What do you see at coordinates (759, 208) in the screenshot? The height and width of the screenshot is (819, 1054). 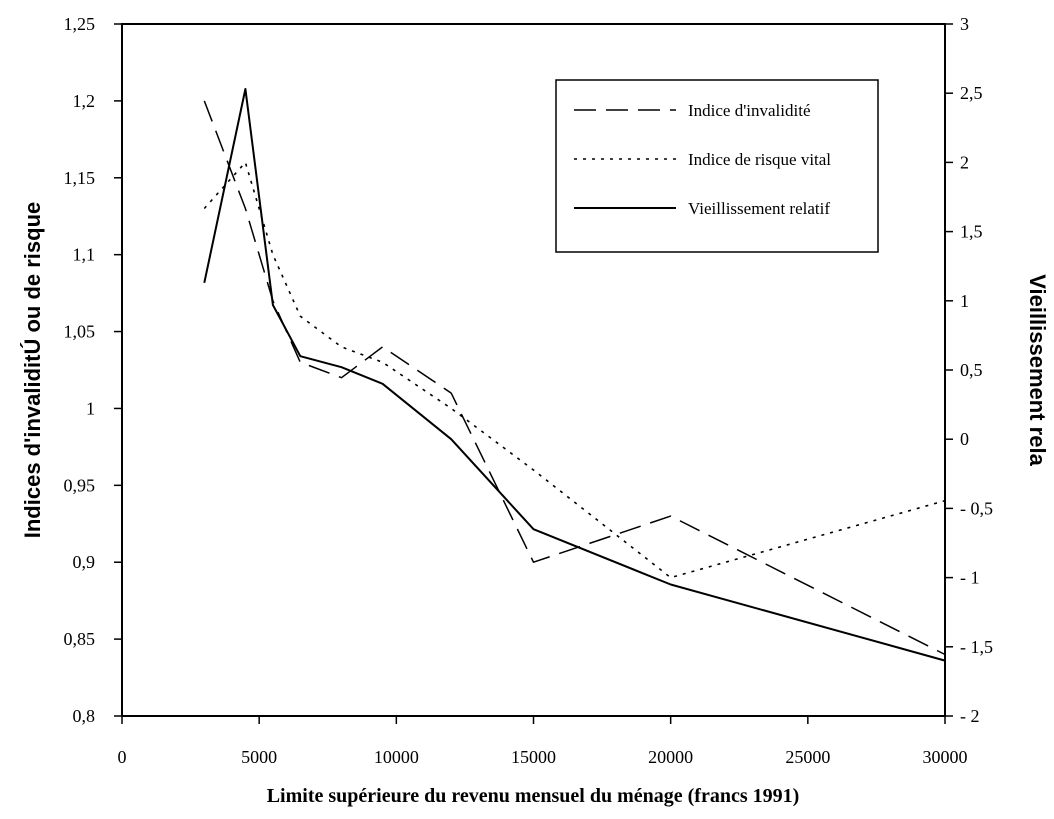 I see `legend-label-3: Vieillissement relatif` at bounding box center [759, 208].